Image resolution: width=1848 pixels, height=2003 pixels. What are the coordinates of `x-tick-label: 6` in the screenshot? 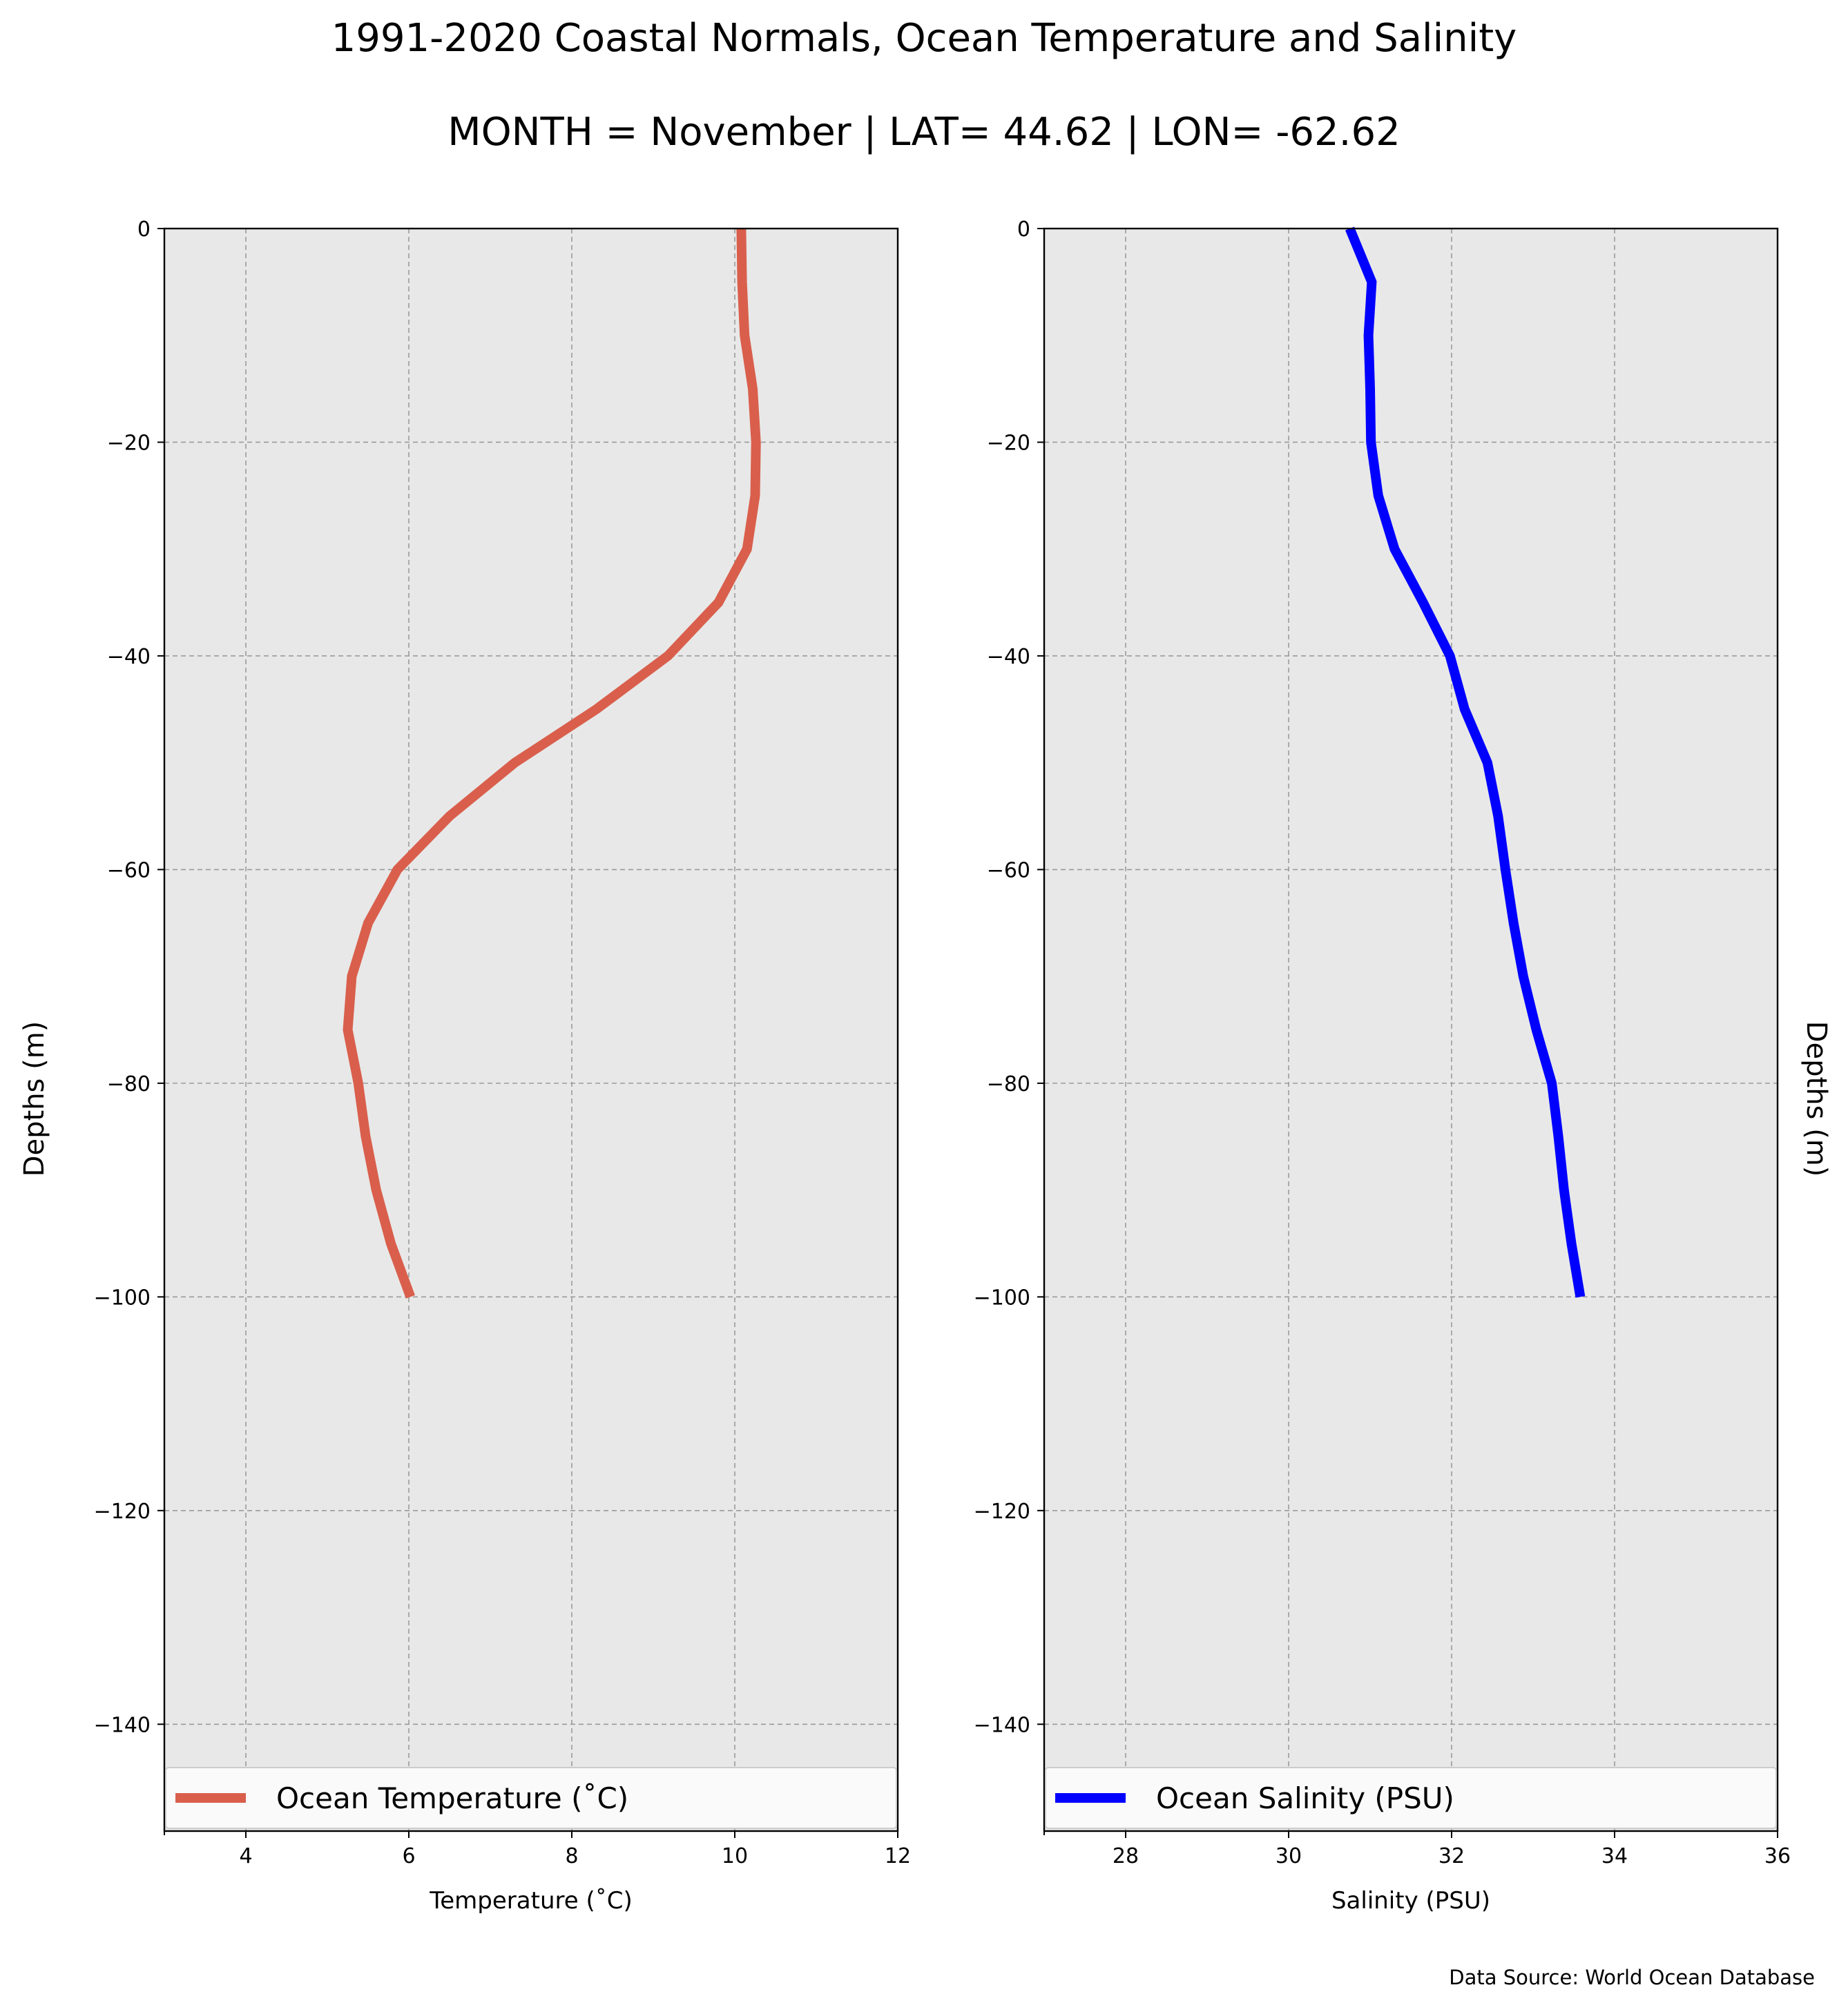 It's located at (408, 1856).